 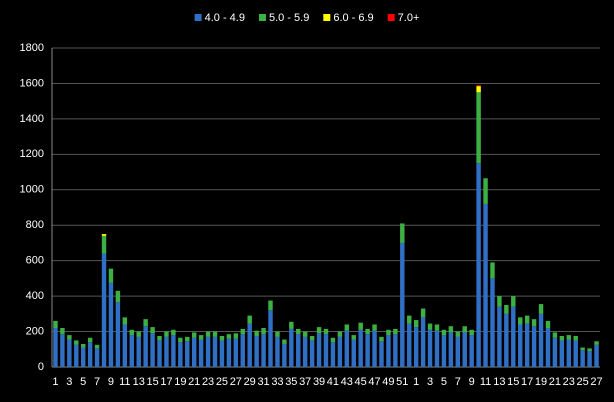 I want to click on legend-label: 5.0 - 5.9, so click(x=289, y=18).